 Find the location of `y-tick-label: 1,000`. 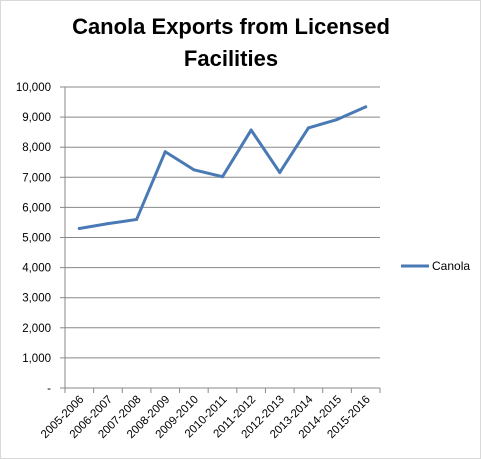

y-tick-label: 1,000 is located at coordinates (36, 359).